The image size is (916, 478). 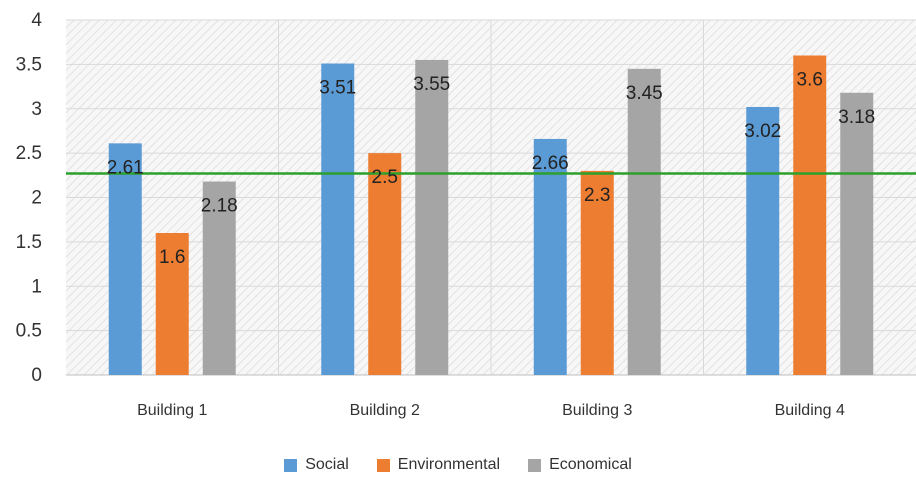 What do you see at coordinates (36, 286) in the screenshot?
I see `y-tick-label: 1` at bounding box center [36, 286].